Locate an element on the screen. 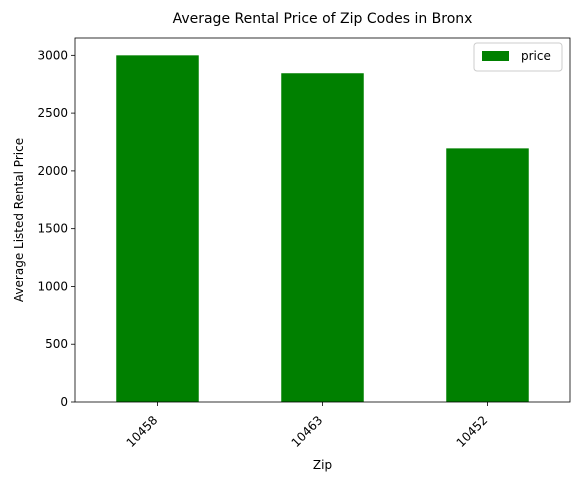 This screenshot has width=580, height=486. x-tick-label: 10452 is located at coordinates (472, 431).